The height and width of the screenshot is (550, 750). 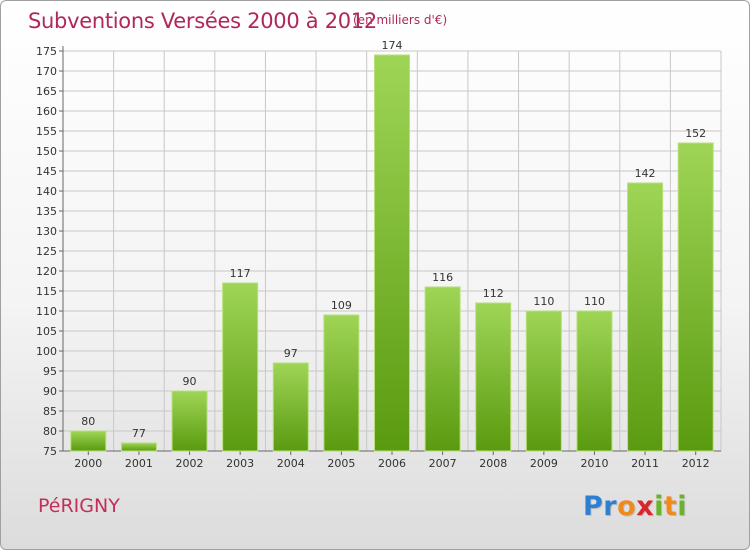 What do you see at coordinates (240, 463) in the screenshot?
I see `x-tick-label: 2003` at bounding box center [240, 463].